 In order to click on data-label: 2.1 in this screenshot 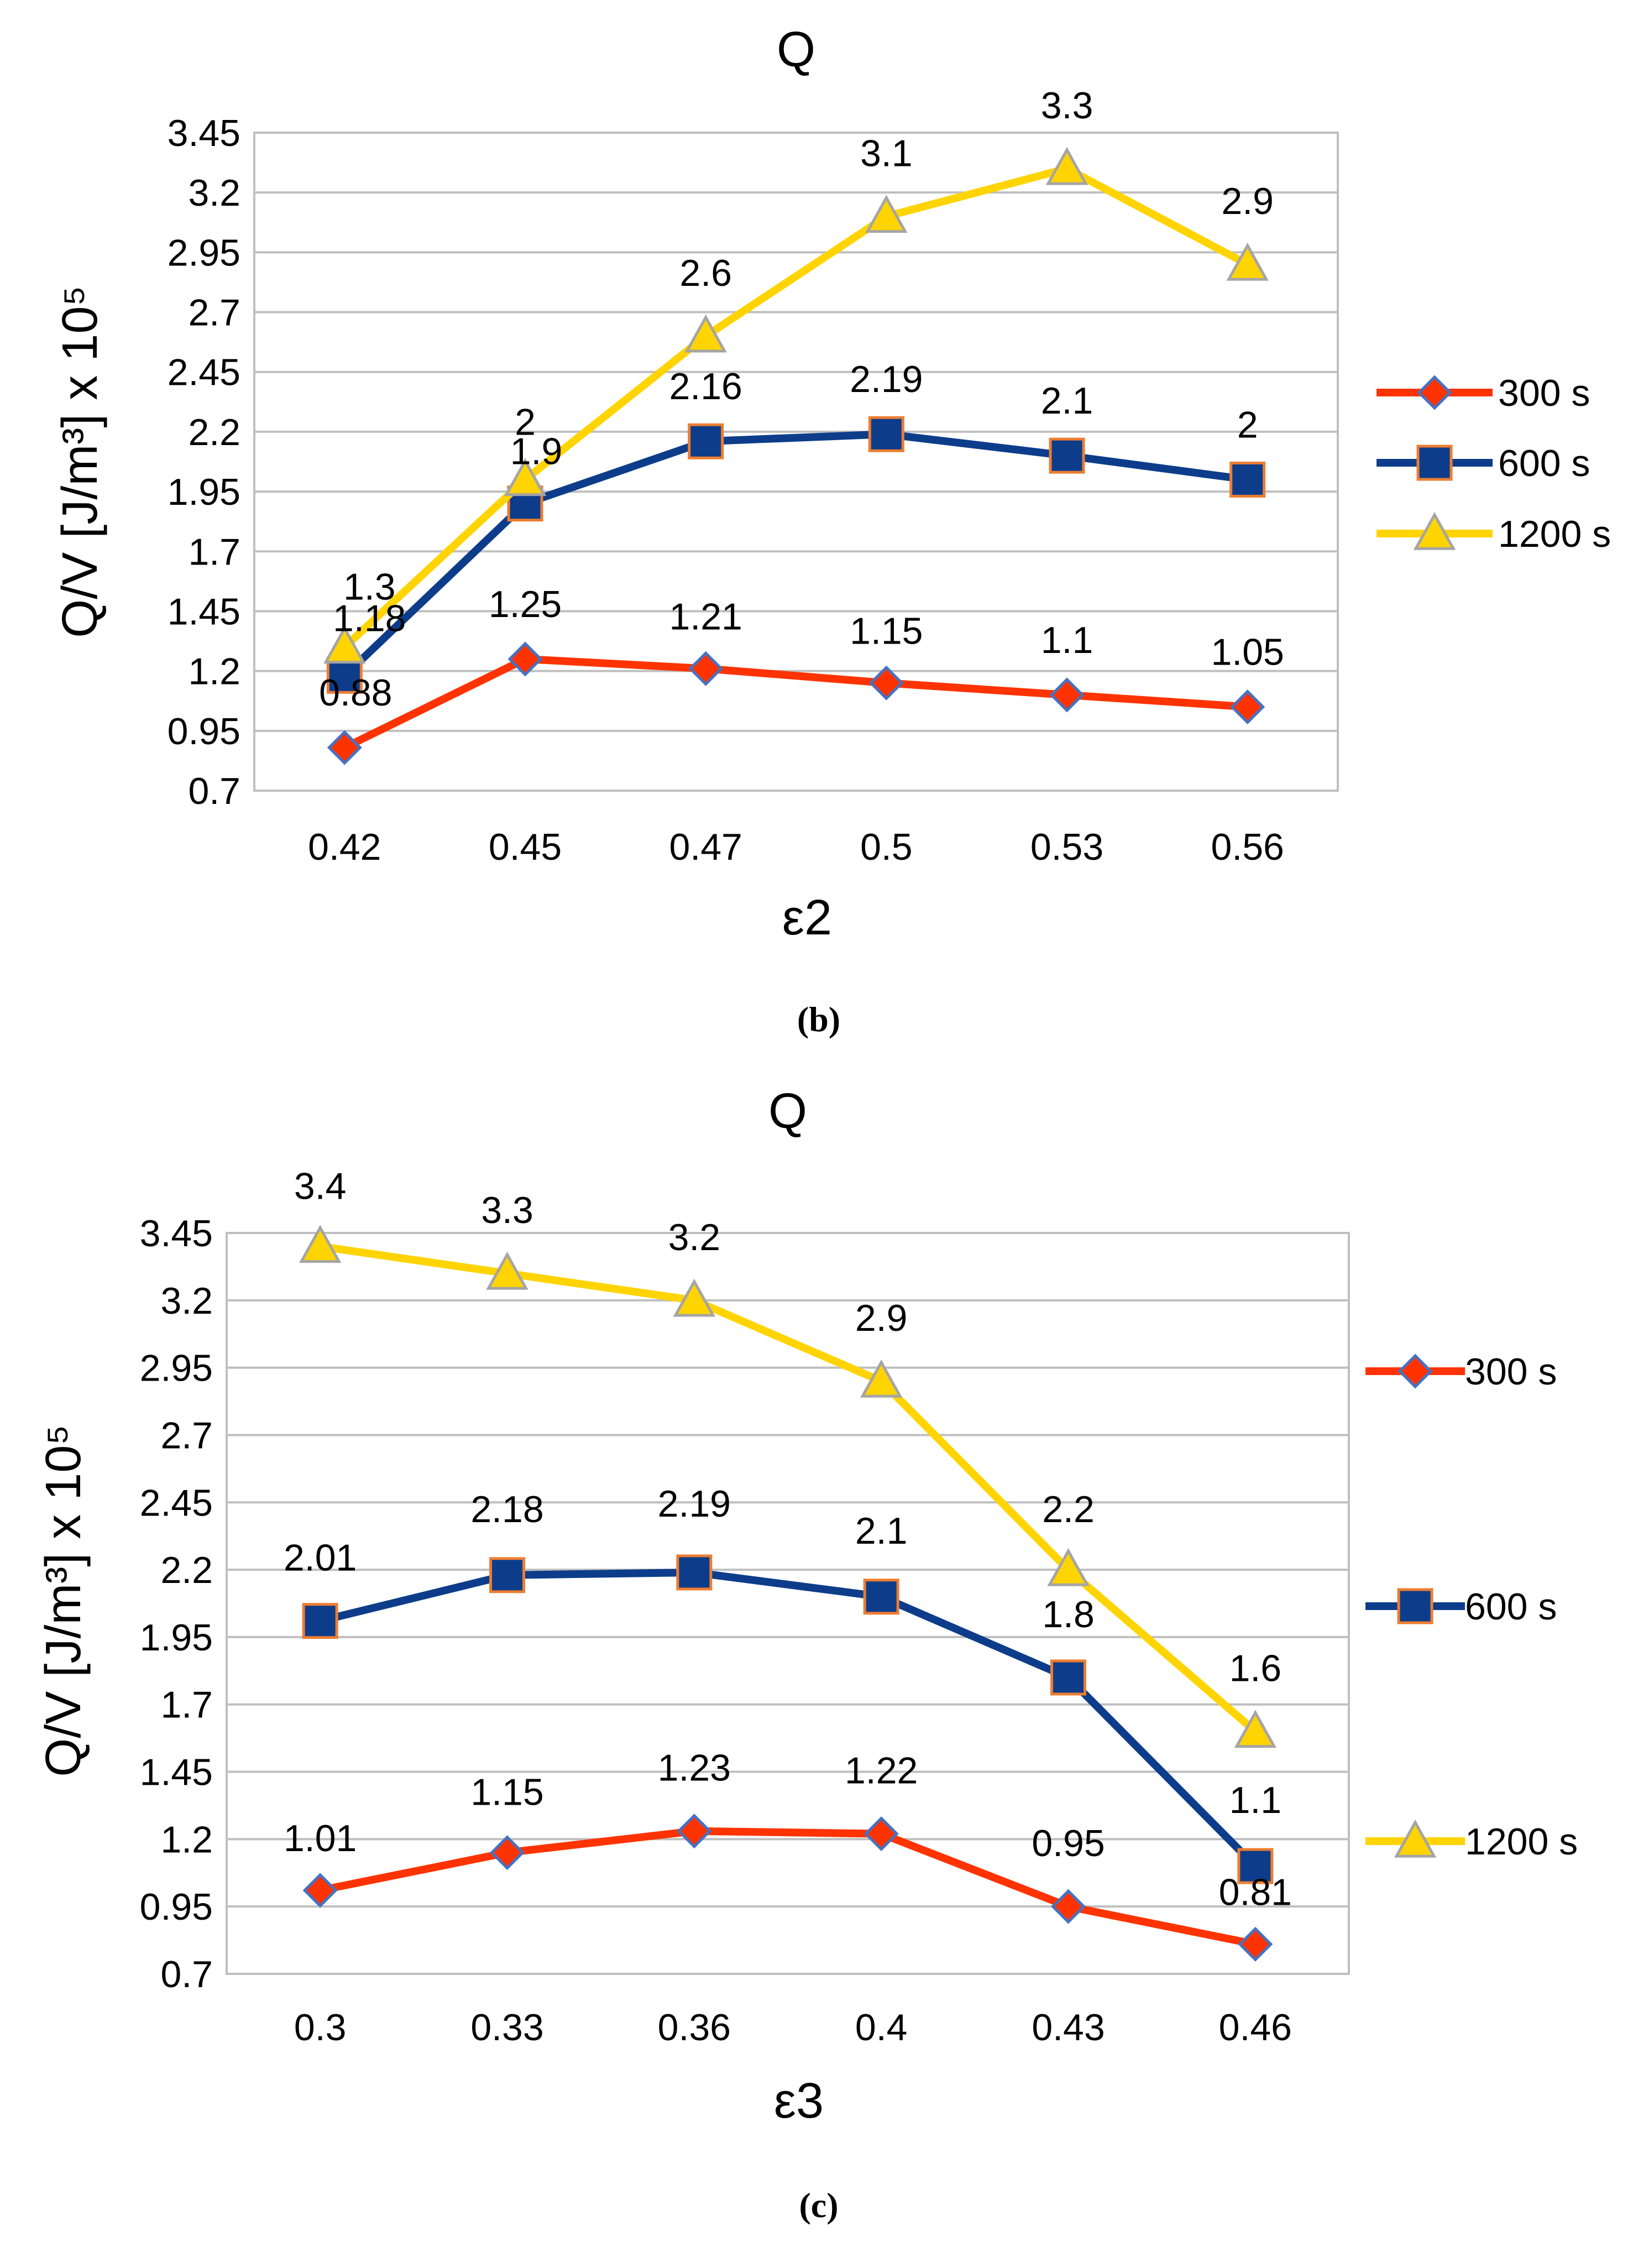, I will do `click(881, 1531)`.